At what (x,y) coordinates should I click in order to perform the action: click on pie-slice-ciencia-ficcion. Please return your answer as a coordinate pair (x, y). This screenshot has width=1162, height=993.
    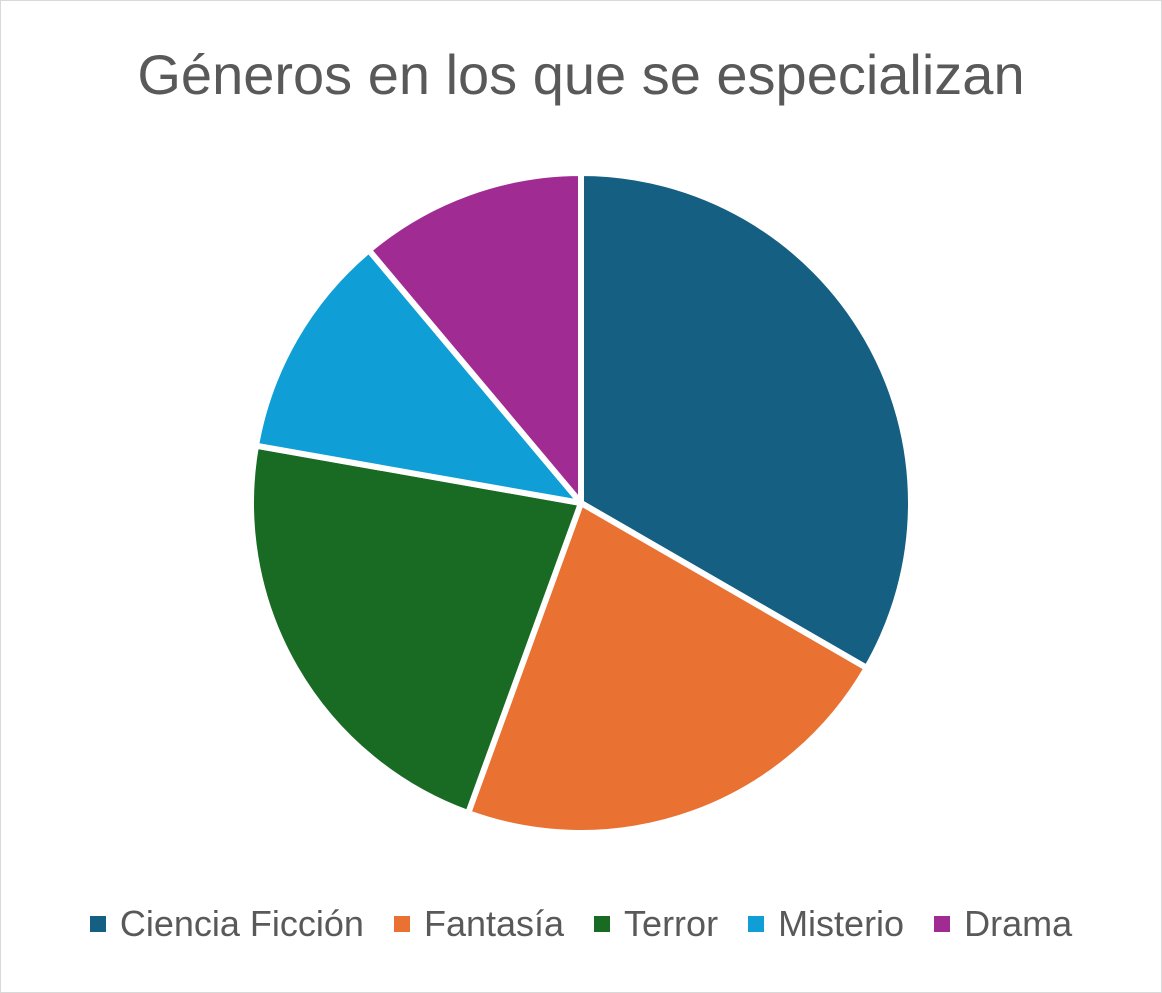
    Looking at the image, I should click on (746, 420).